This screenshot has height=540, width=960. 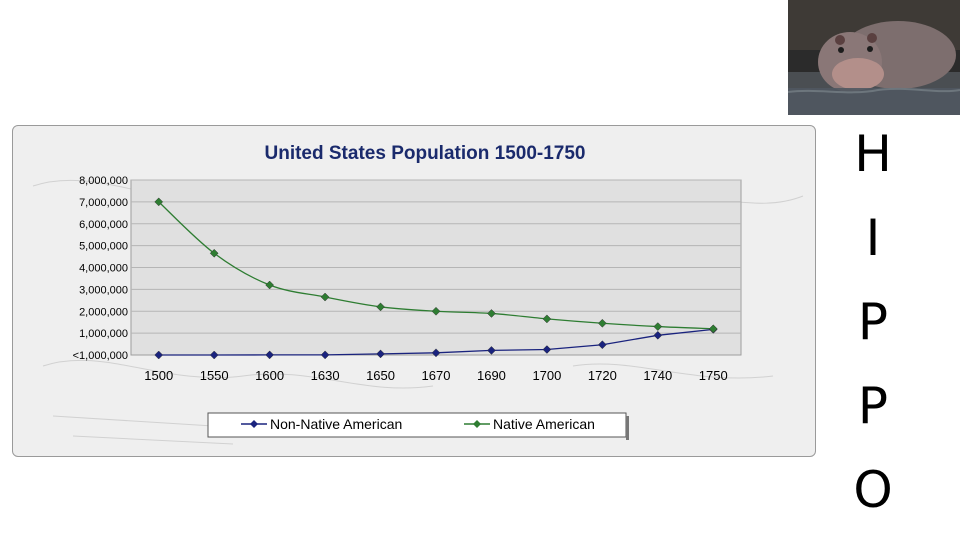 What do you see at coordinates (873, 238) in the screenshot?
I see `letter-i: I` at bounding box center [873, 238].